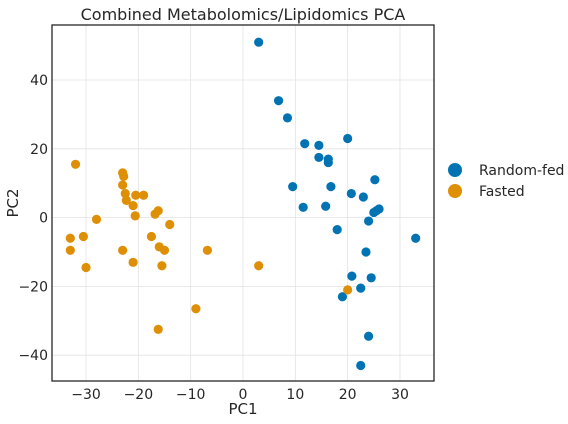  Describe the element at coordinates (295, 395) in the screenshot. I see `x-tick-label: 10` at that location.